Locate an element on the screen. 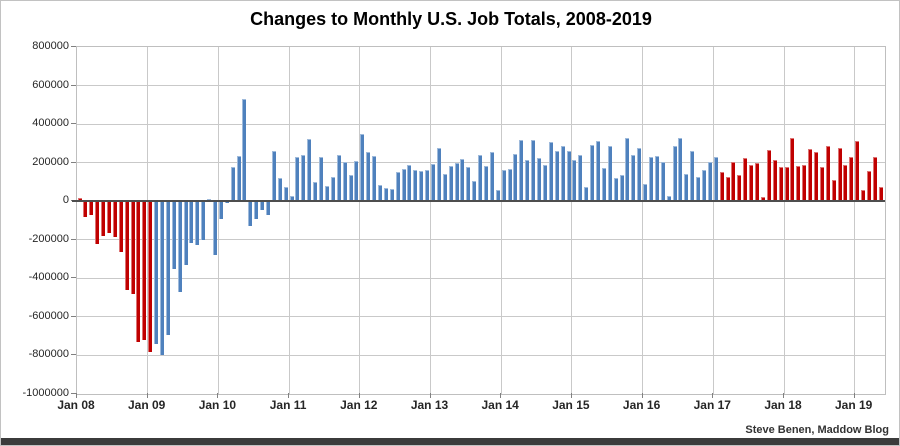  x-axis-tick-label: Jan 08 is located at coordinates (76, 405).